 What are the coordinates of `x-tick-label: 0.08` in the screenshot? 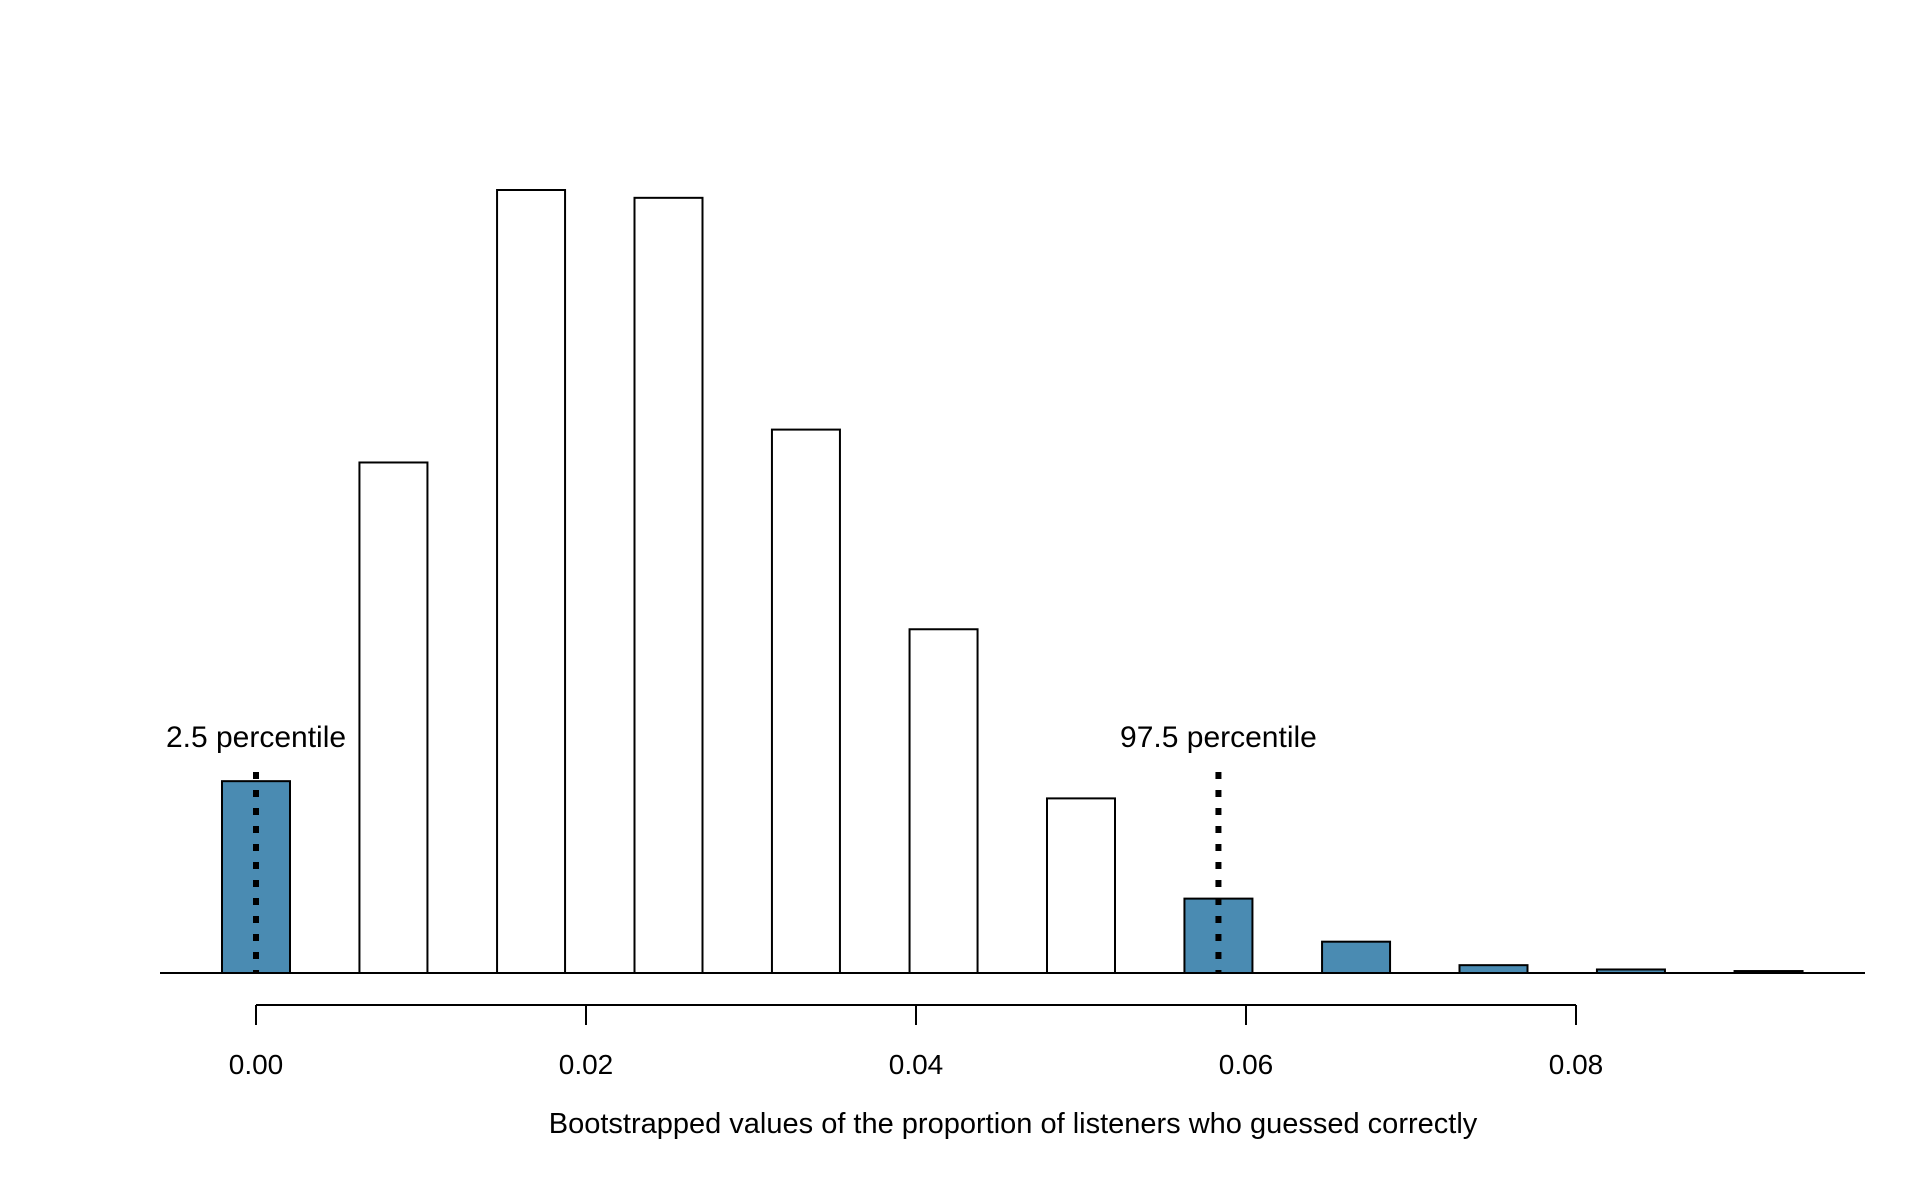 It's located at (1576, 1064).